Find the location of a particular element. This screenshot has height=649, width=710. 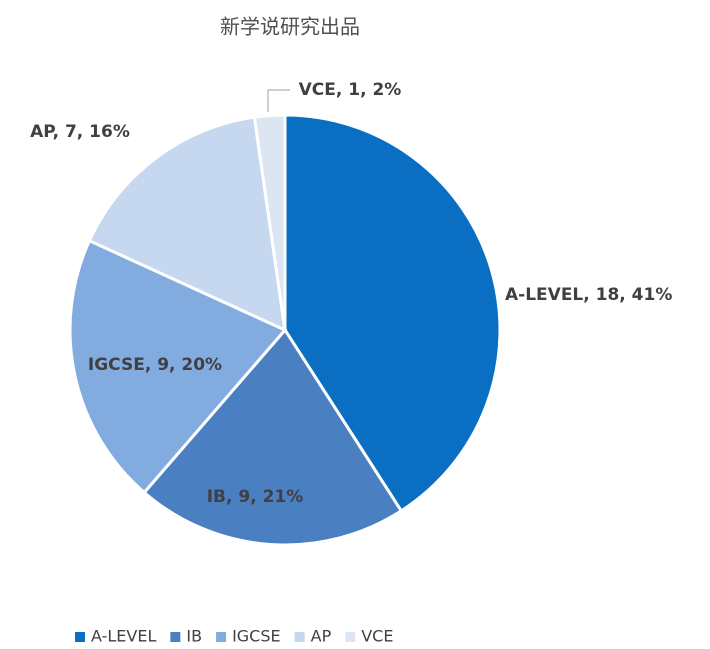

data-label: IGCSE, 9, 20% is located at coordinates (155, 365).